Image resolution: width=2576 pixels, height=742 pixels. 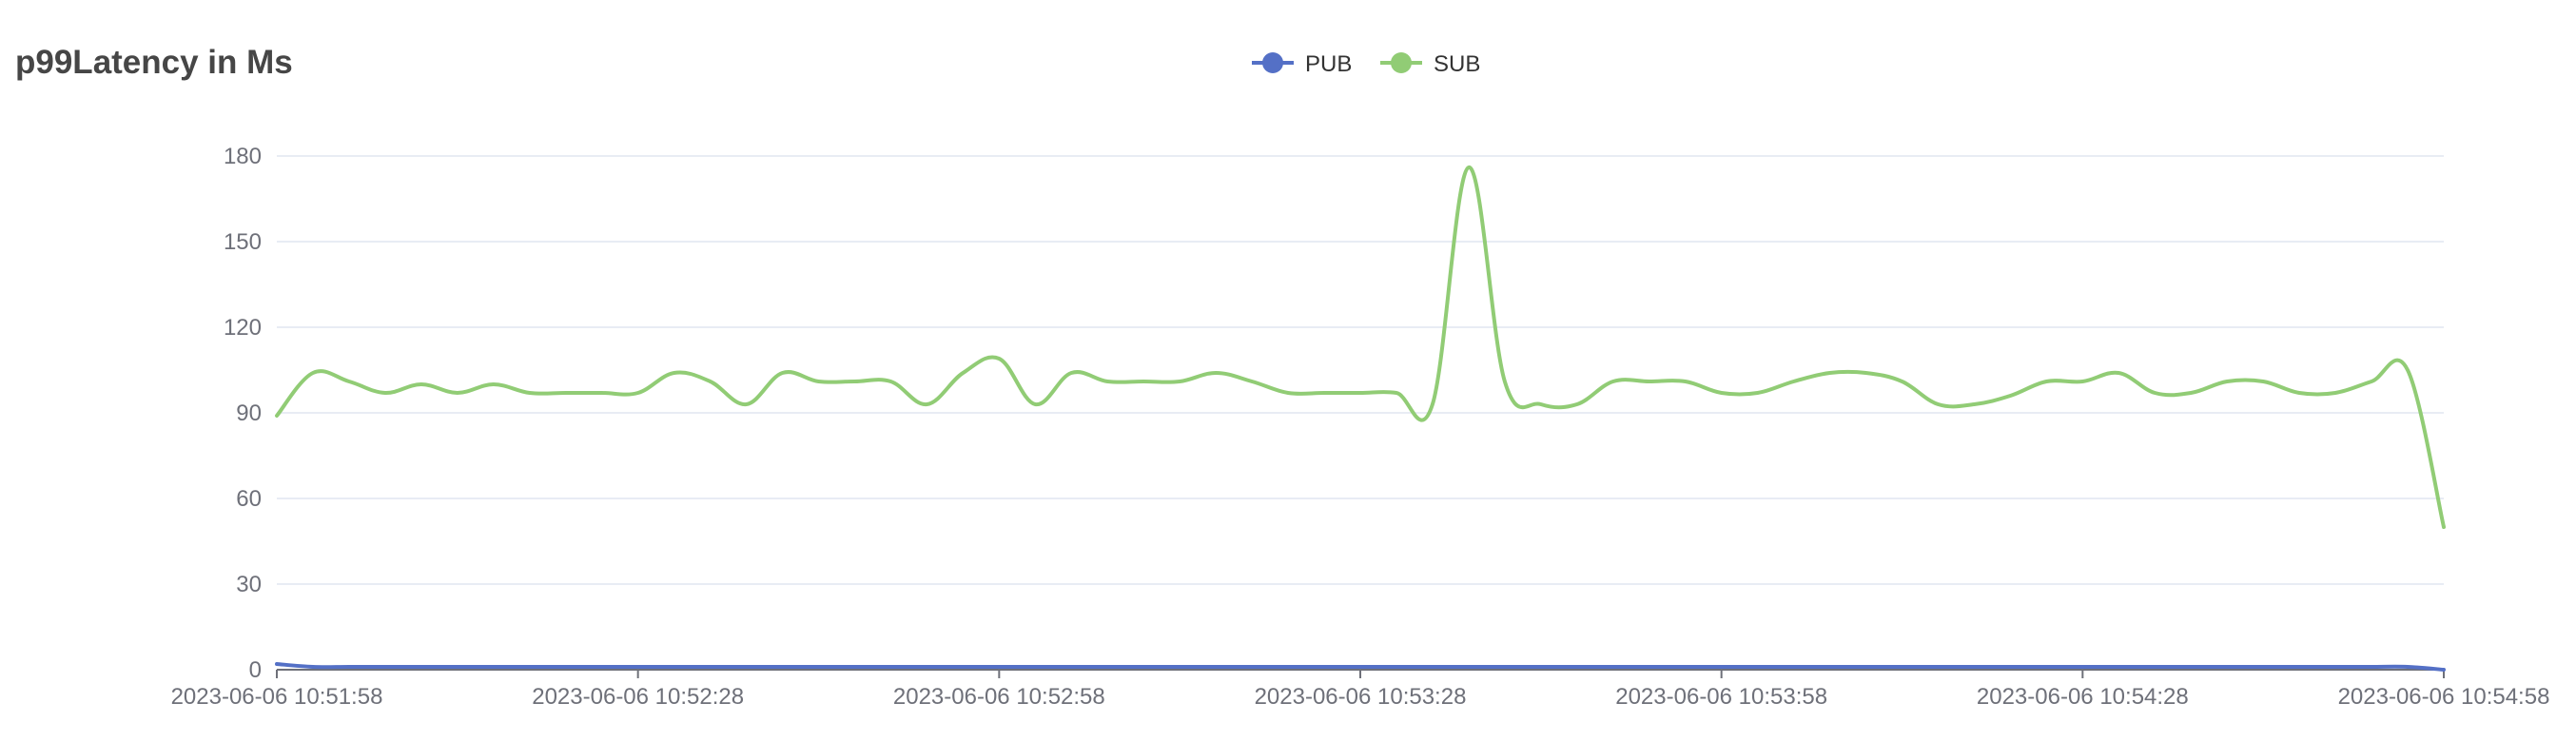 What do you see at coordinates (1457, 64) in the screenshot?
I see `legend-label: SUB` at bounding box center [1457, 64].